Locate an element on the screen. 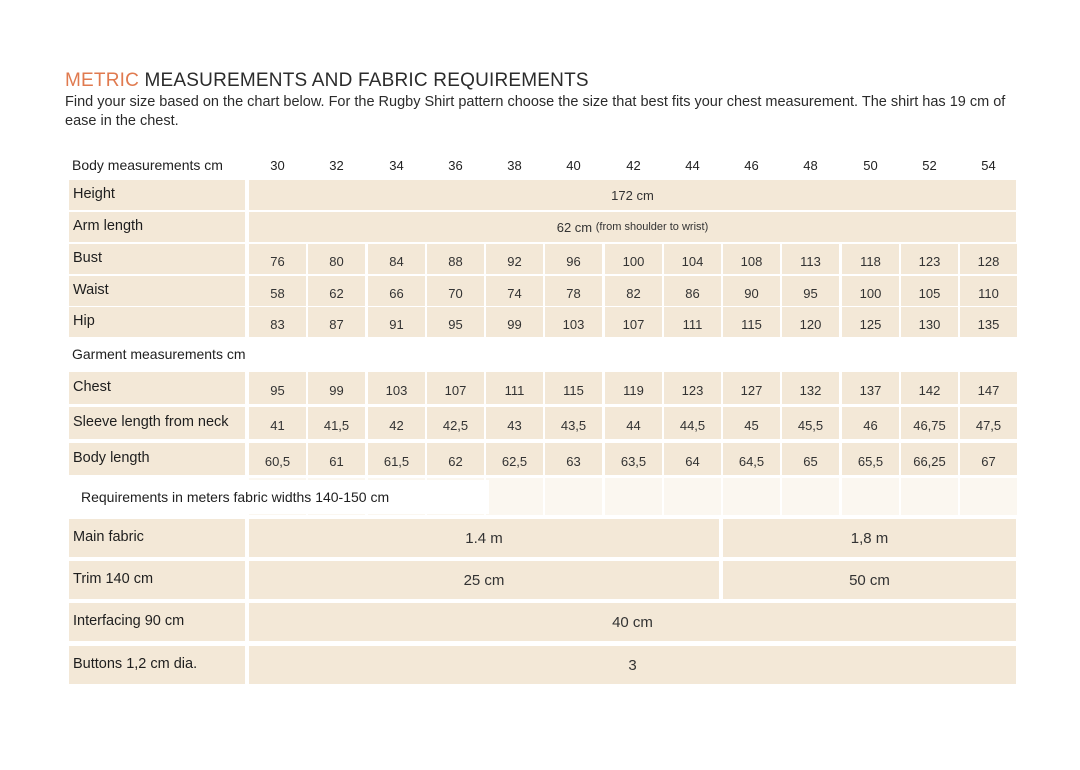 The height and width of the screenshot is (770, 1080). arm-length-note: (from shoulder to wrist) is located at coordinates (652, 227).